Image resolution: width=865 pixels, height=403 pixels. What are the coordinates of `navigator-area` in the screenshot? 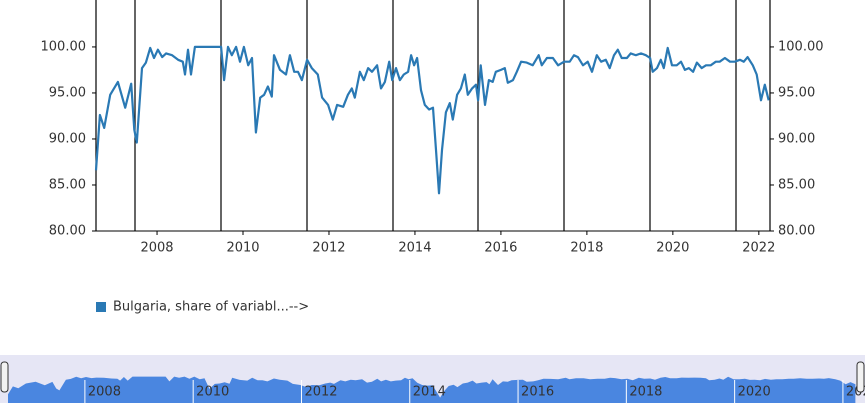 It's located at (432, 389).